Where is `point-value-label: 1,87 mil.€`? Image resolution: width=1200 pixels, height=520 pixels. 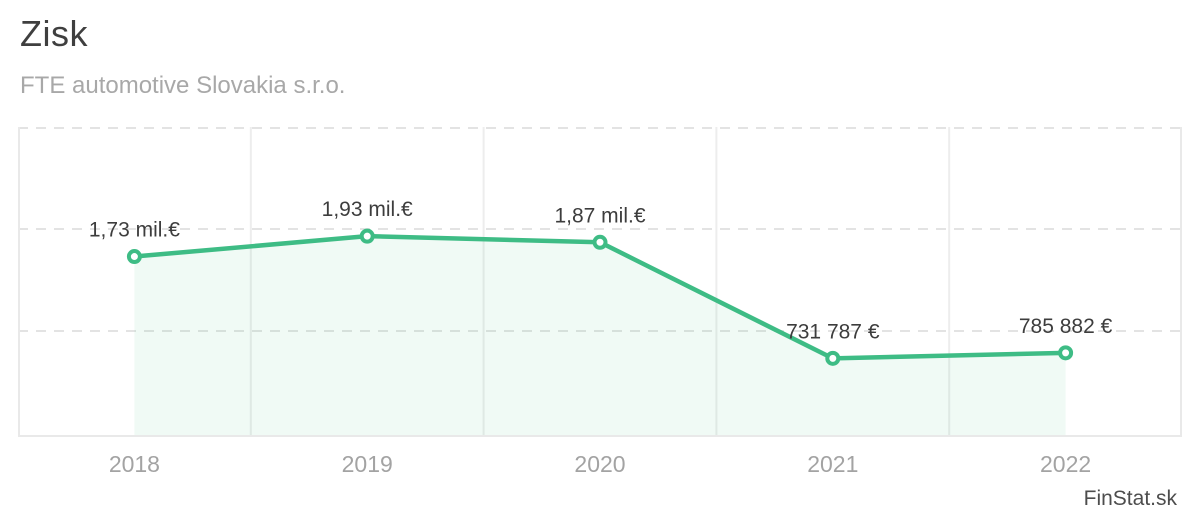 point-value-label: 1,87 mil.€ is located at coordinates (599, 215).